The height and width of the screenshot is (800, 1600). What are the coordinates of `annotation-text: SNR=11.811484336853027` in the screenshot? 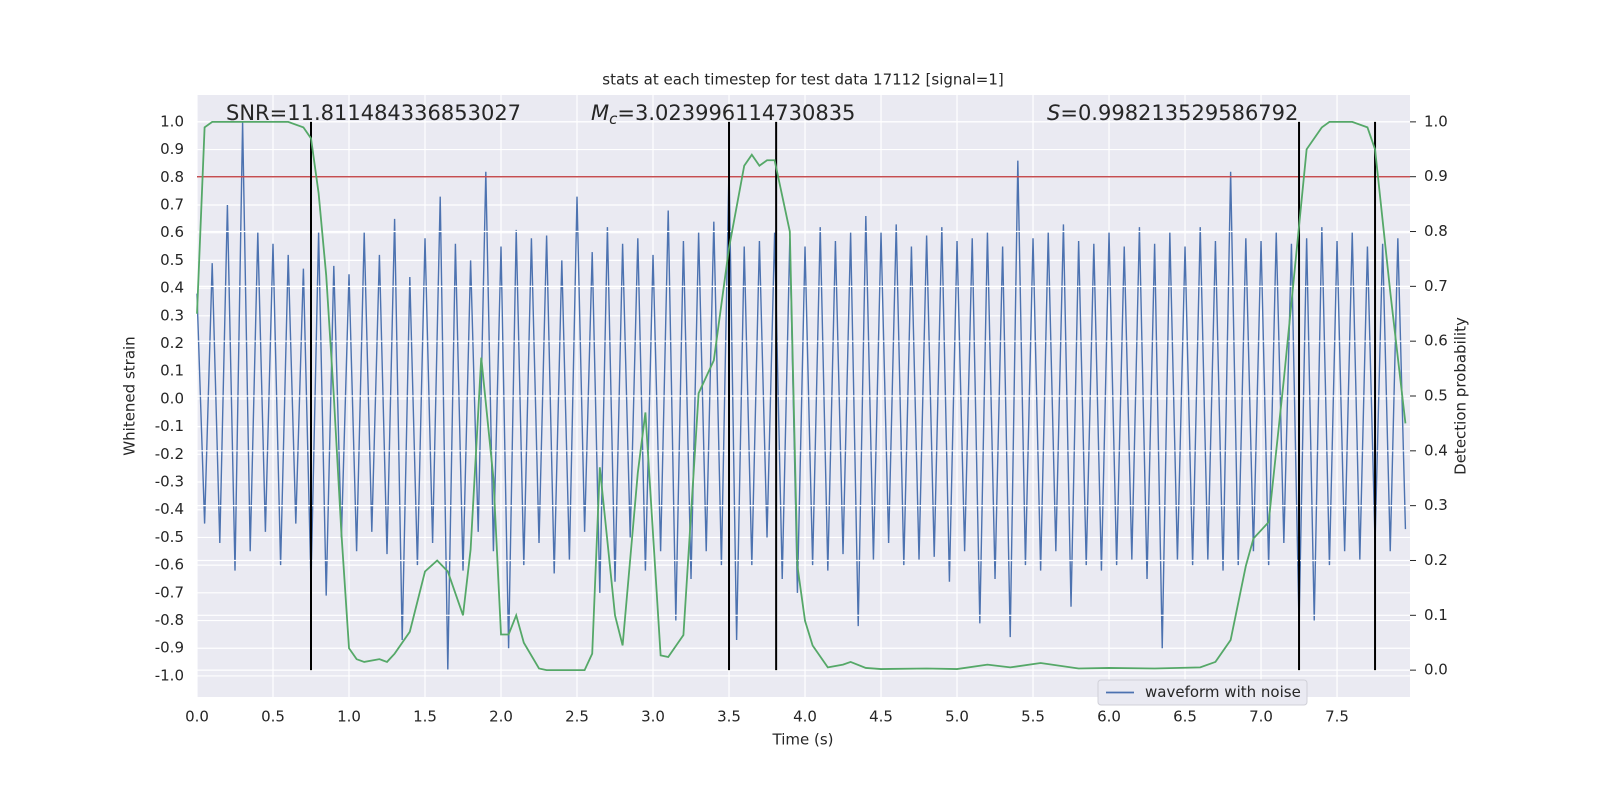 It's located at (373, 113).